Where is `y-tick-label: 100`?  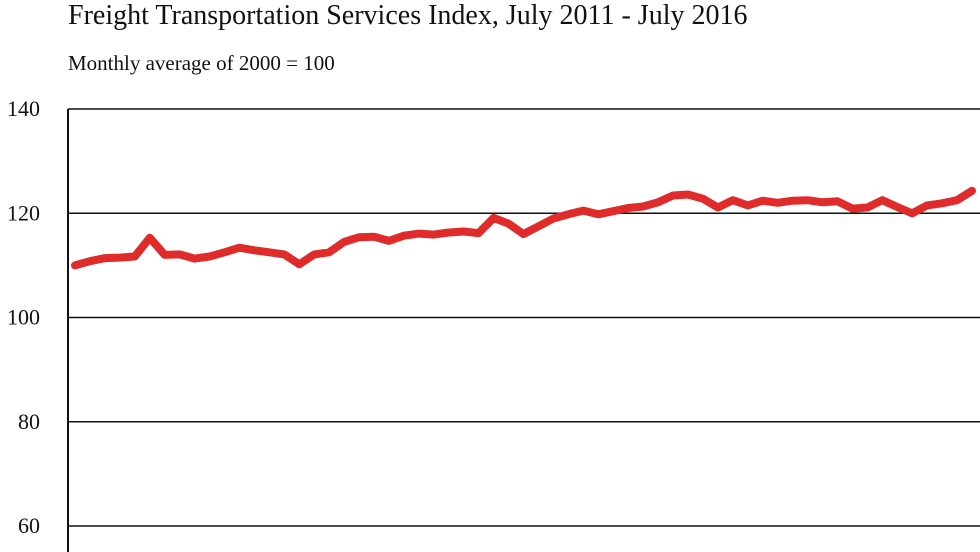
y-tick-label: 100 is located at coordinates (23, 317).